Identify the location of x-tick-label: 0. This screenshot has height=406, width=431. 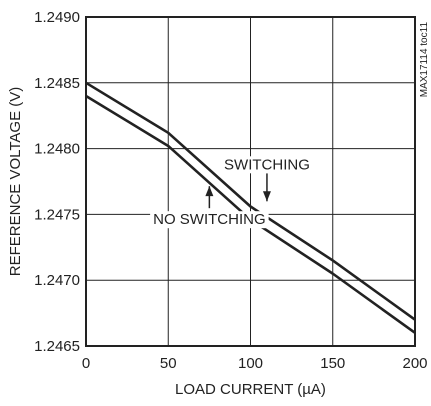
(86, 363).